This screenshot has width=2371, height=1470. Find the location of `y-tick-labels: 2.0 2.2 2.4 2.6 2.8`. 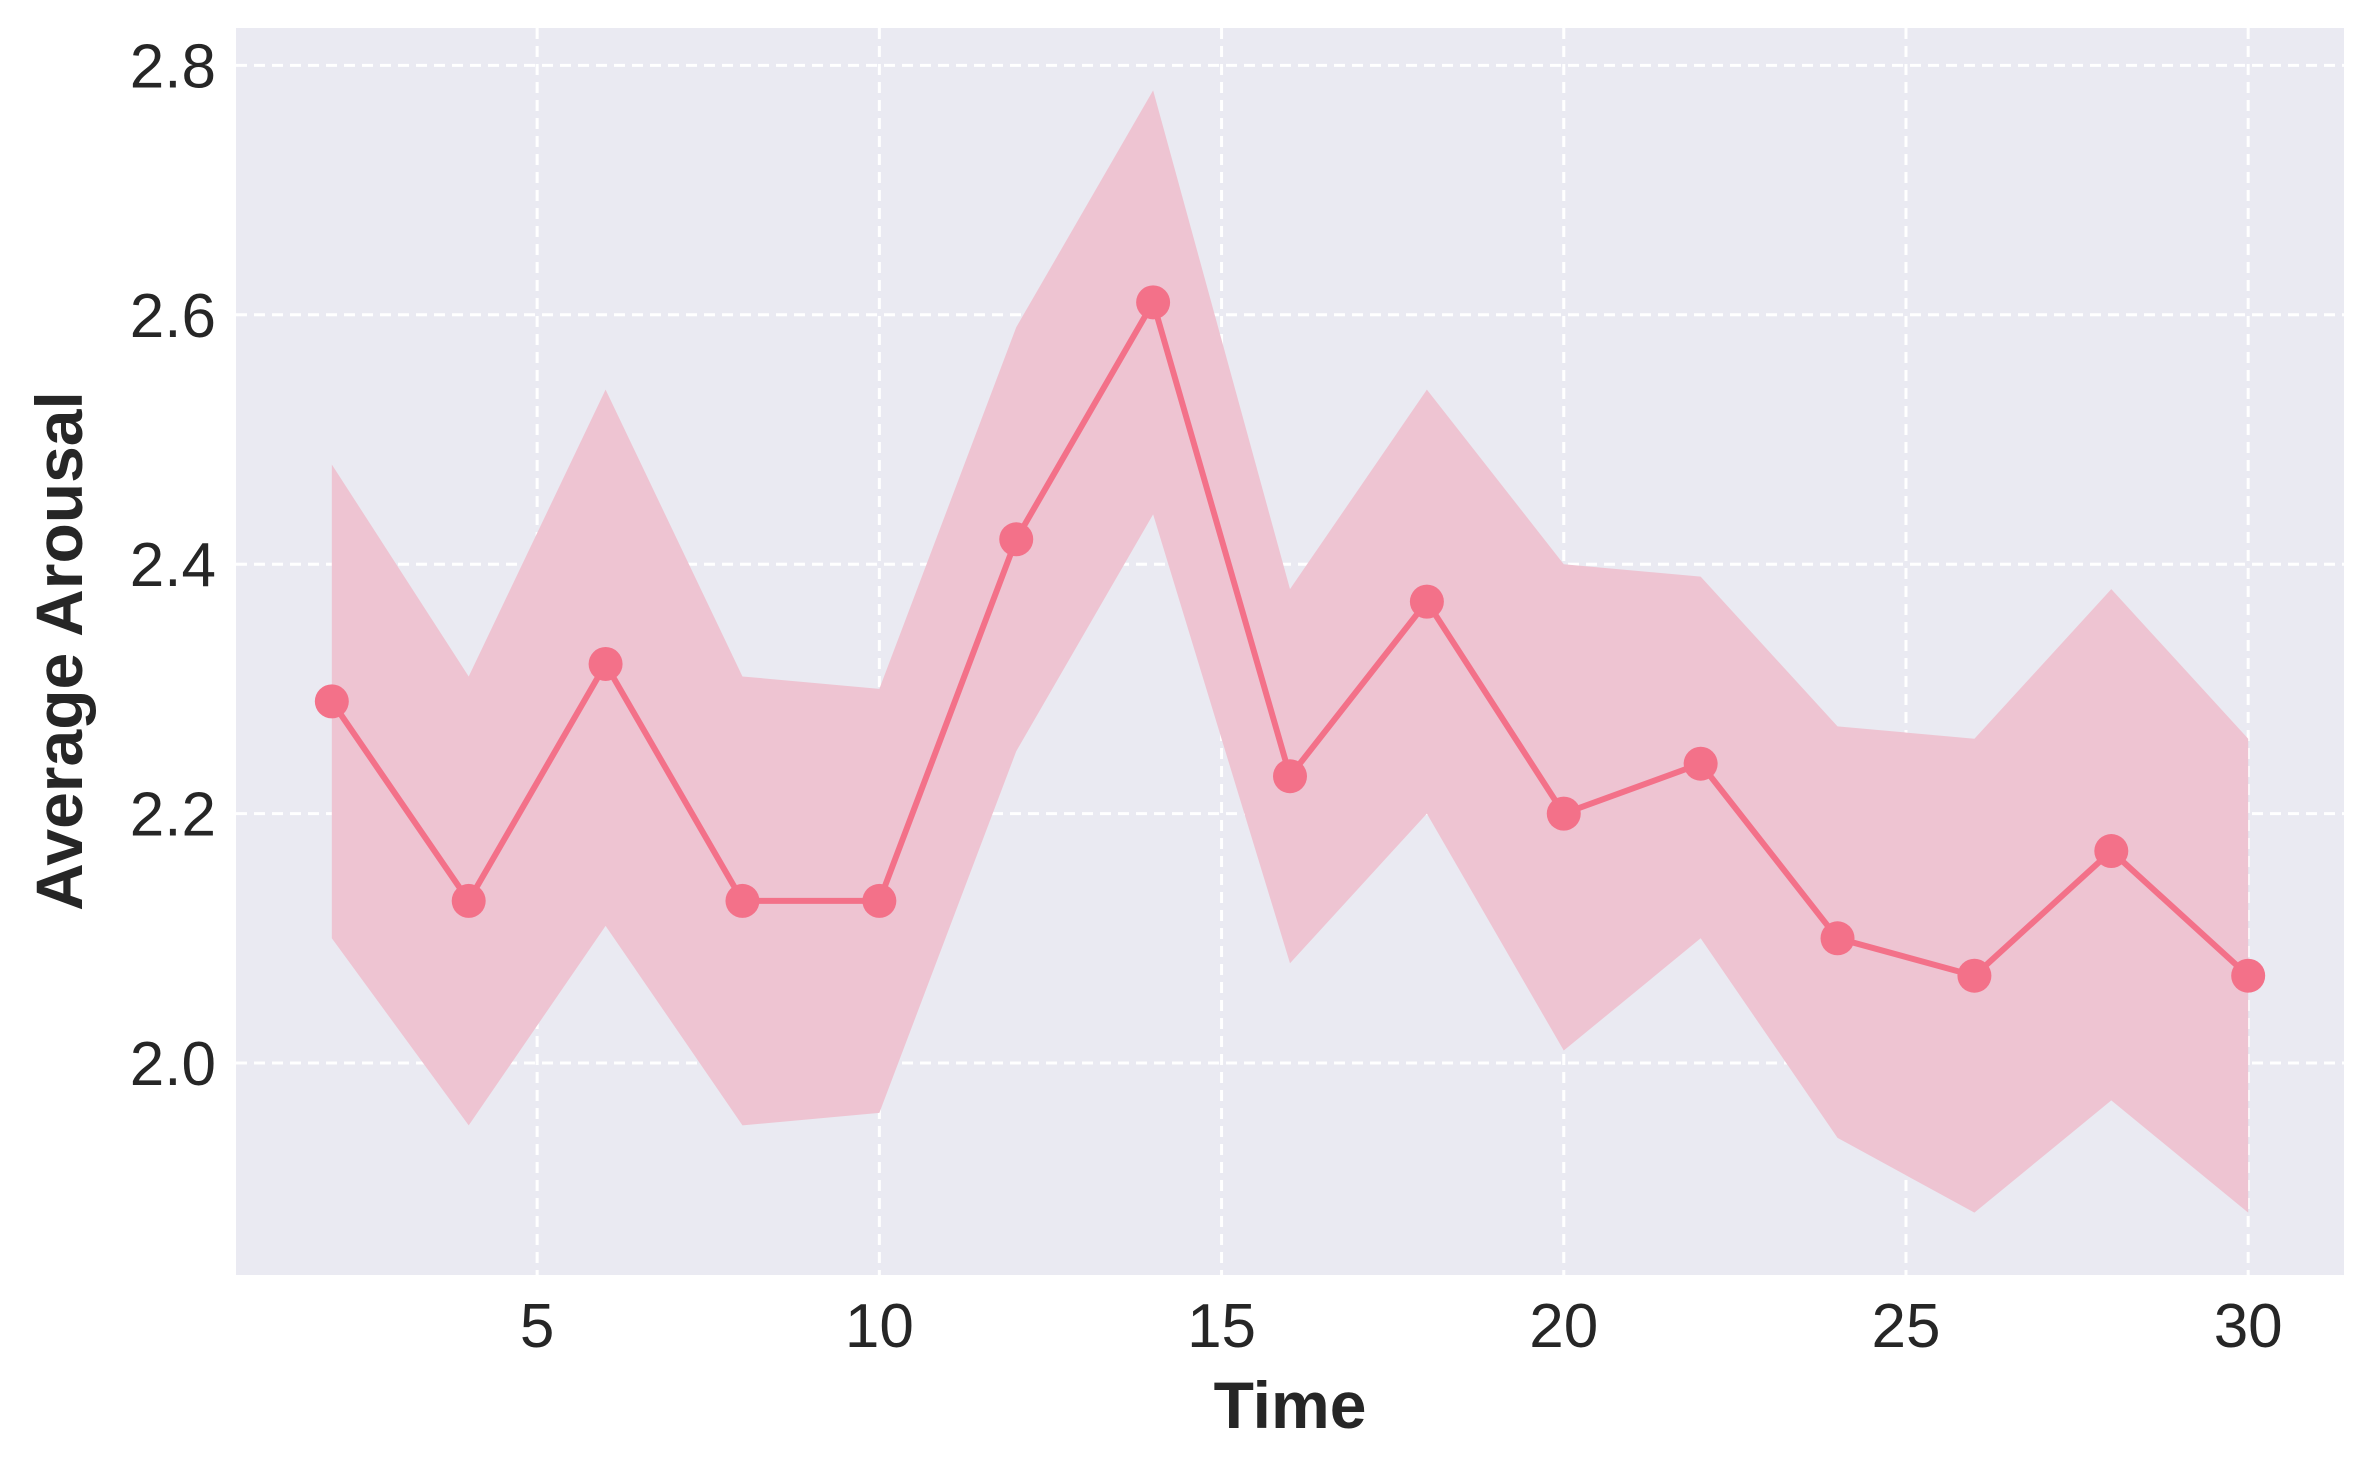

y-tick-labels: 2.0 2.2 2.4 2.6 2.8 is located at coordinates (173, 565).